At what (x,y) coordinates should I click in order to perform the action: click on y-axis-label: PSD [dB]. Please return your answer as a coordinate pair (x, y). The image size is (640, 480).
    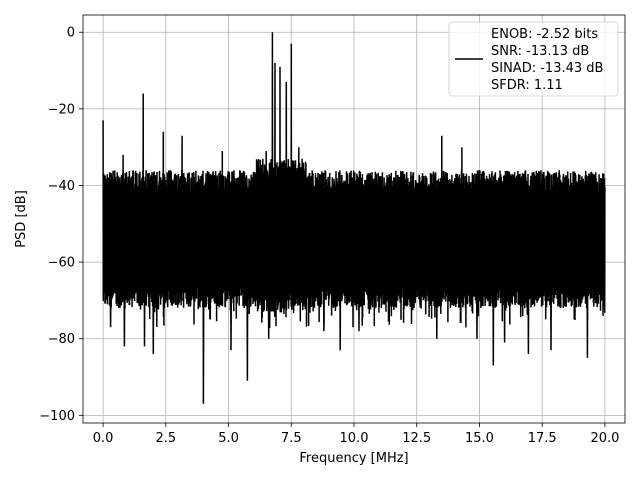
    Looking at the image, I should click on (21, 219).